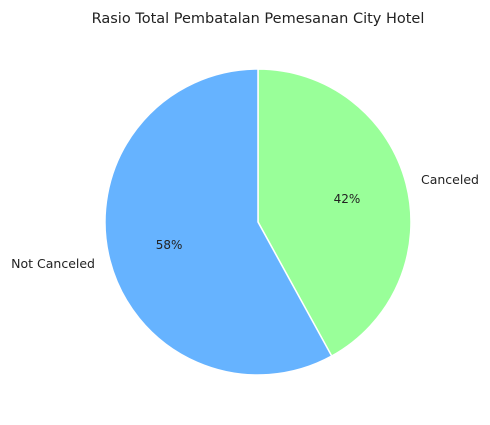 The height and width of the screenshot is (425, 490). I want to click on pie-pct-label: 58%, so click(169, 245).